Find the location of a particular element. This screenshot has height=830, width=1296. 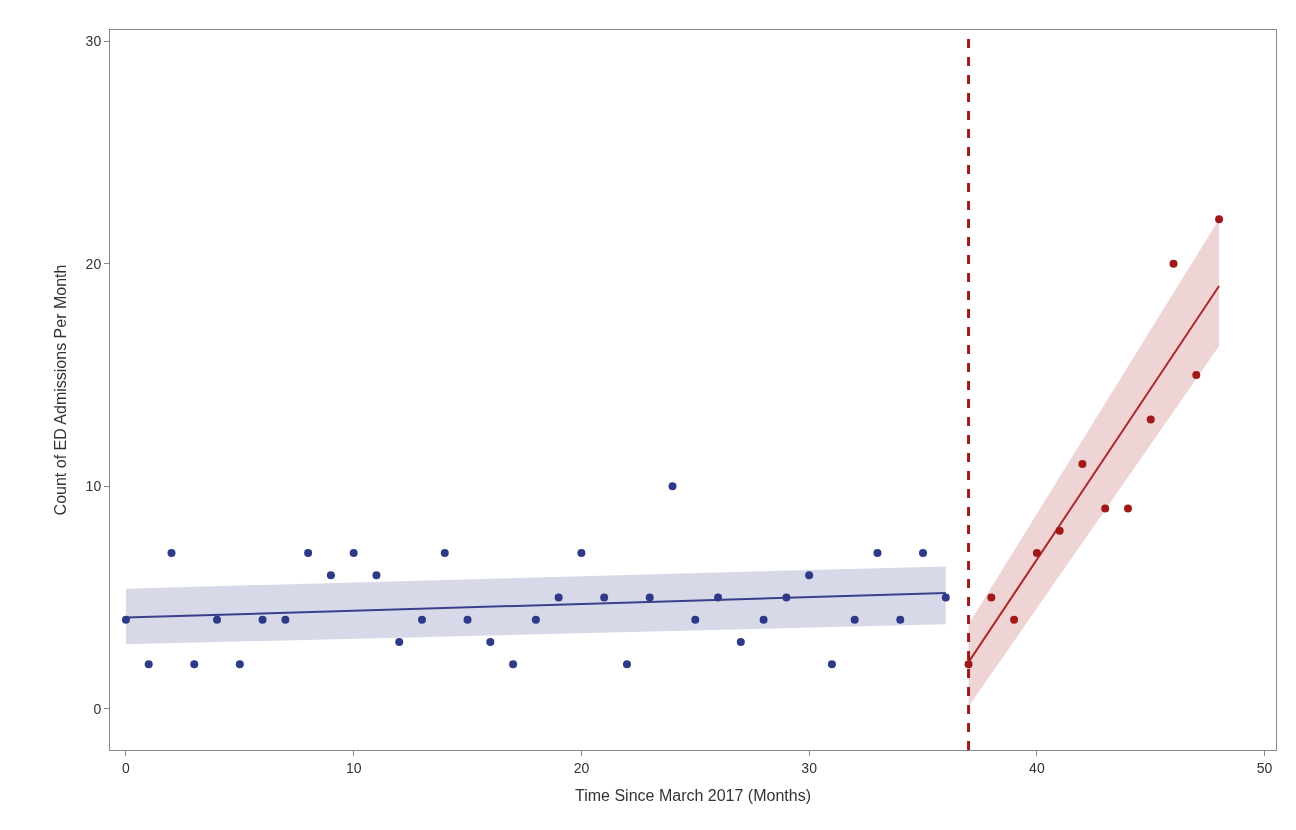

x-tick-label: 30 is located at coordinates (809, 767).